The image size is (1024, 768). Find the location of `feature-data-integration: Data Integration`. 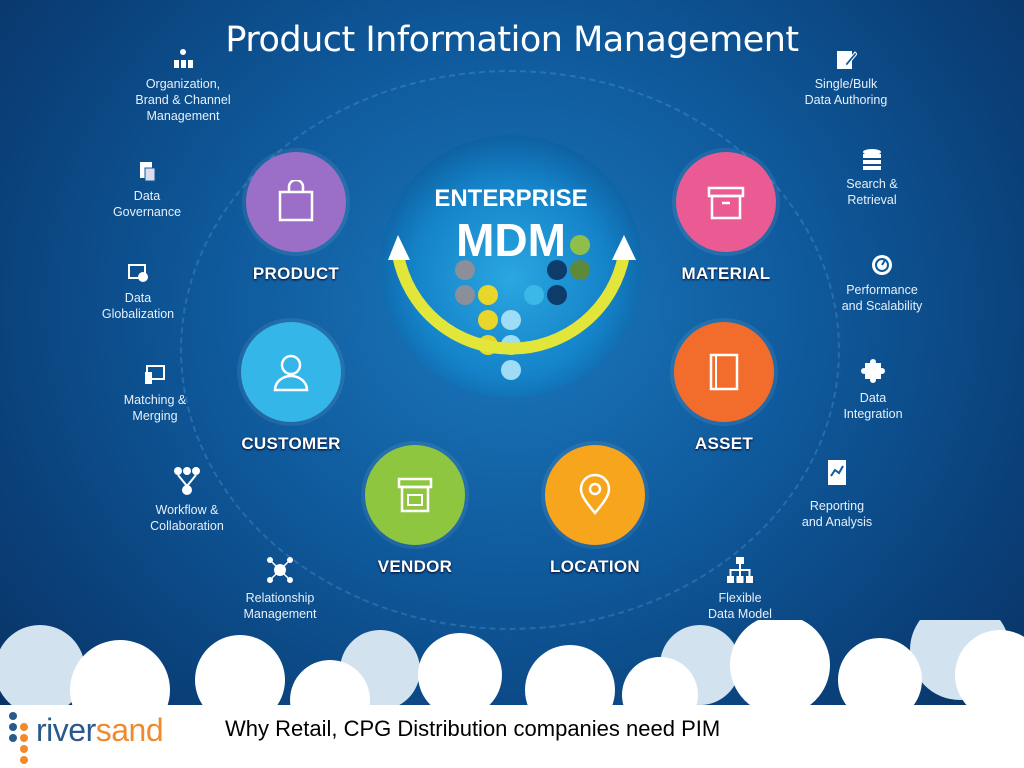

feature-data-integration: Data Integration is located at coordinates (873, 390).